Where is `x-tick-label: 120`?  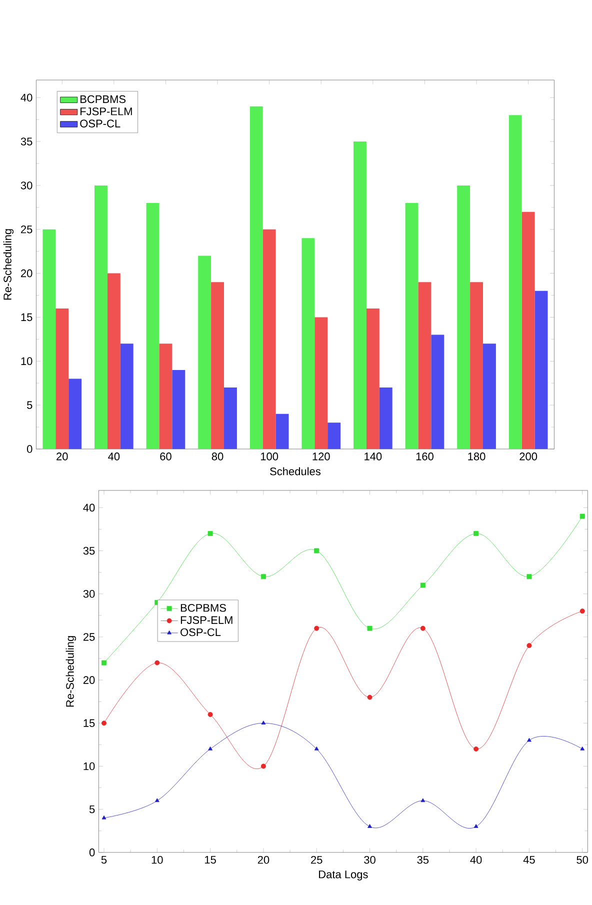
x-tick-label: 120 is located at coordinates (321, 456).